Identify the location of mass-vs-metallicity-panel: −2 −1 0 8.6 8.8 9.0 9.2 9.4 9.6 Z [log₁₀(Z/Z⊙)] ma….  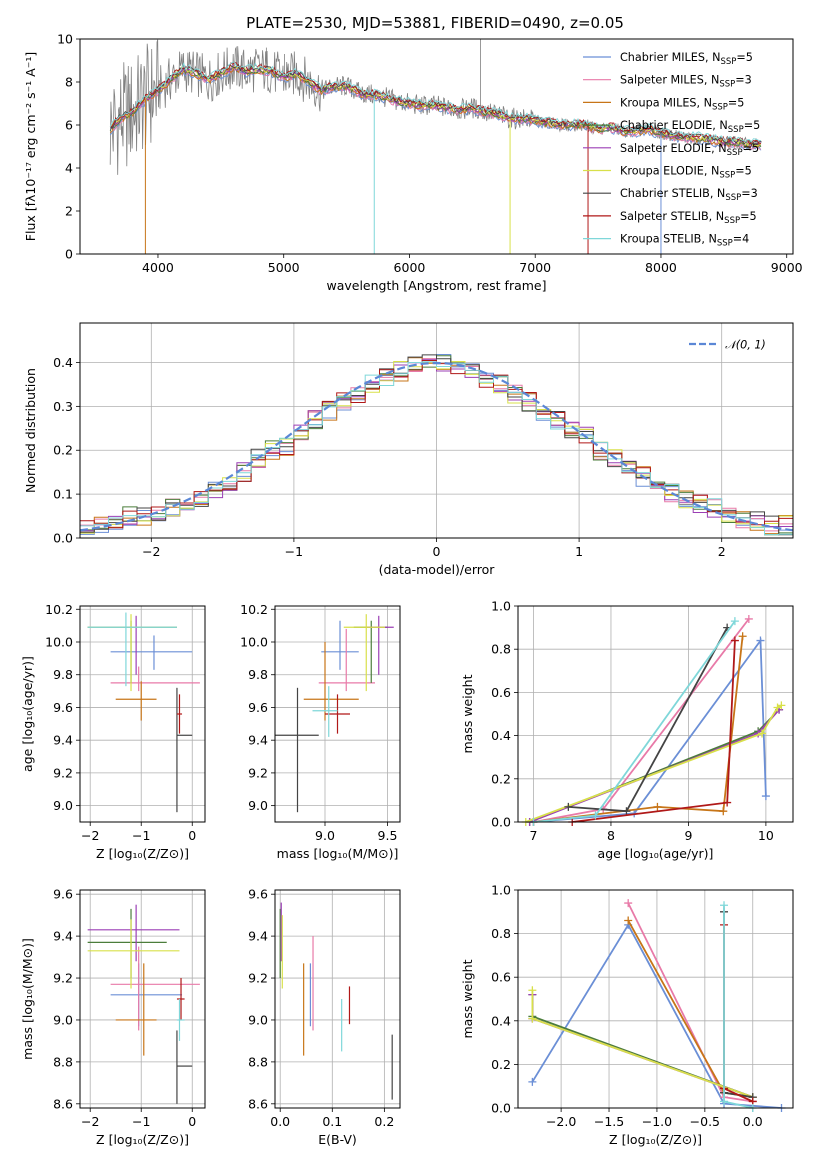
(113, 1017).